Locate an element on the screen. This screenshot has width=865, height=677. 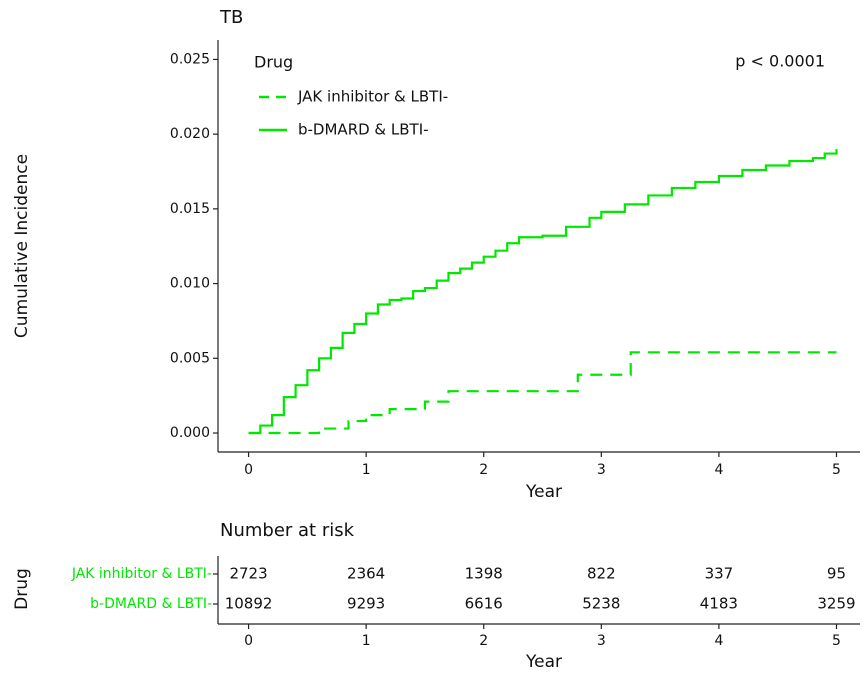
row-label: JAK inhibitor & LBTI- is located at coordinates (141, 574).